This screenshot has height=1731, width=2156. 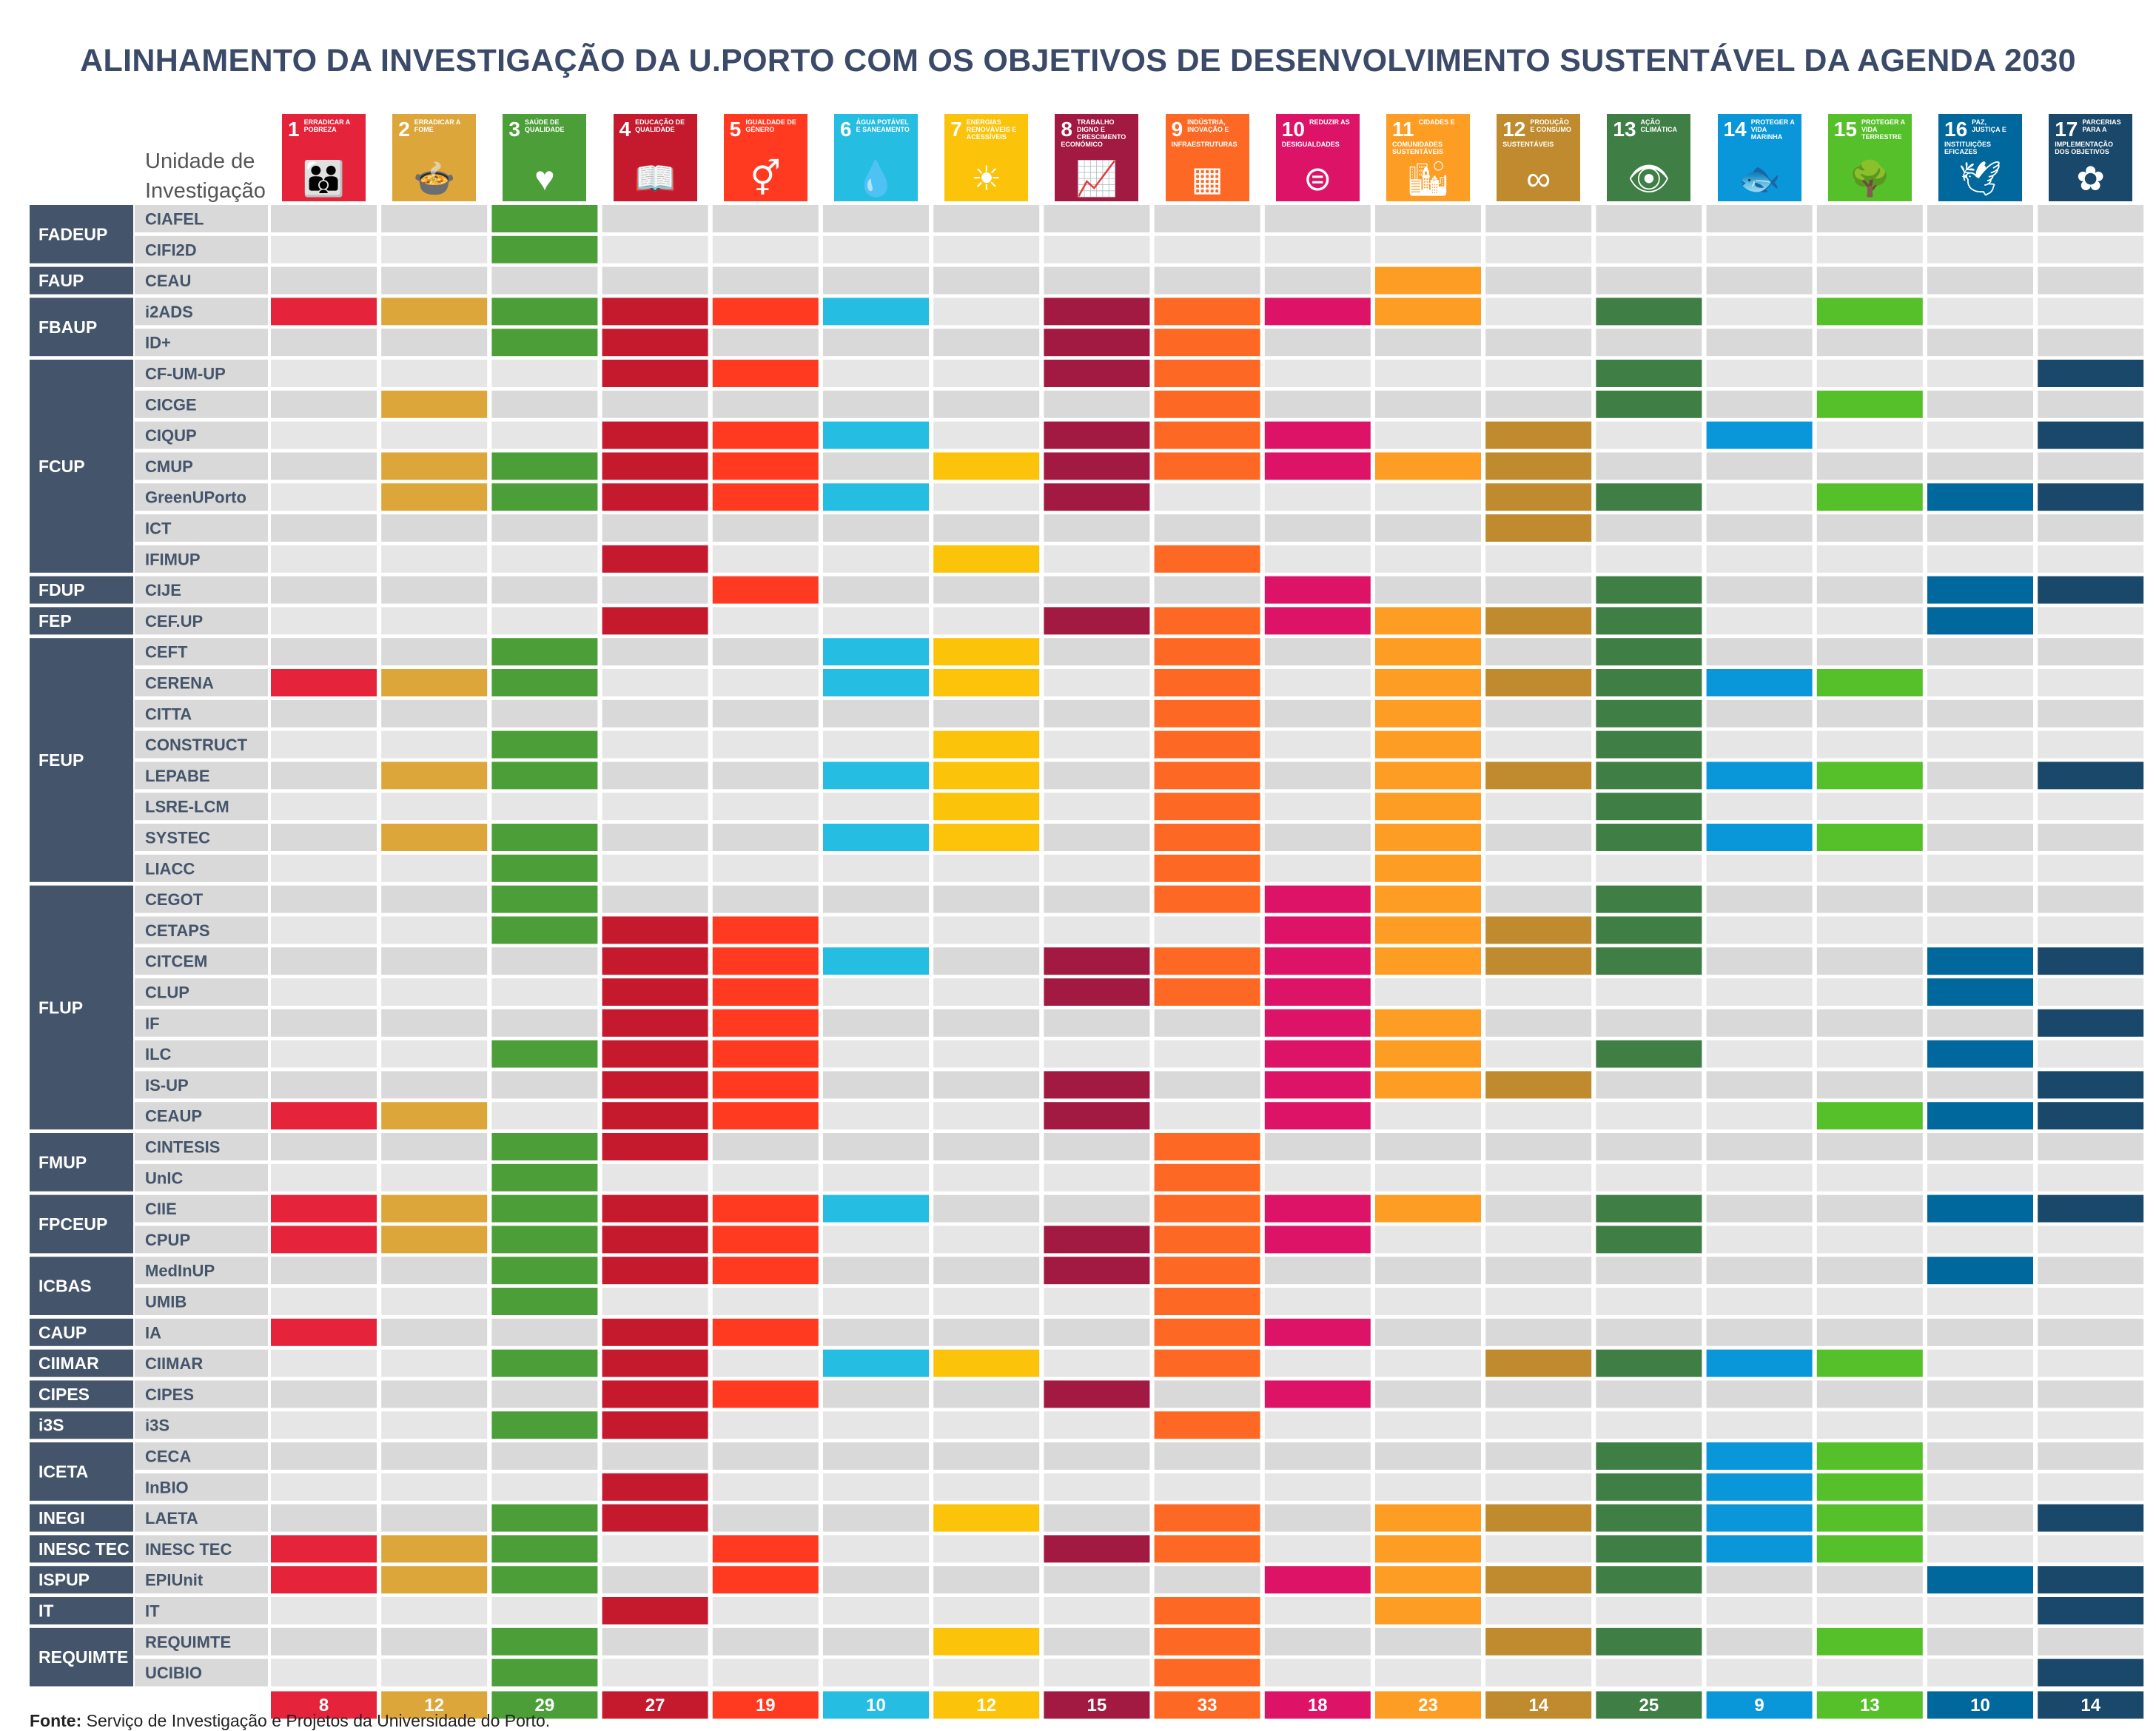 What do you see at coordinates (1514, 129) in the screenshot?
I see `sdg-number: 12` at bounding box center [1514, 129].